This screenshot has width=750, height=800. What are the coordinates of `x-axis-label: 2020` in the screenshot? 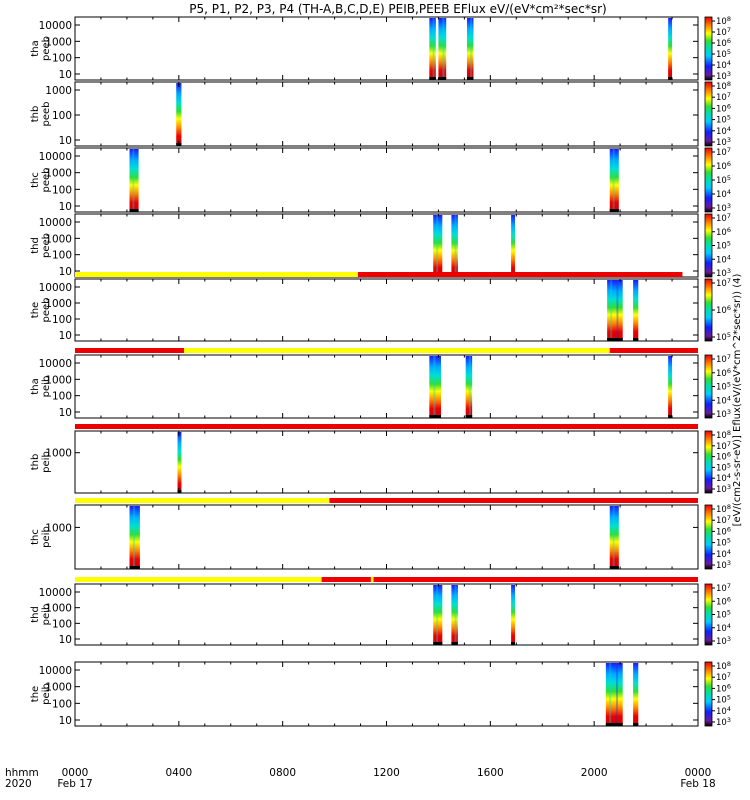 It's located at (18, 784).